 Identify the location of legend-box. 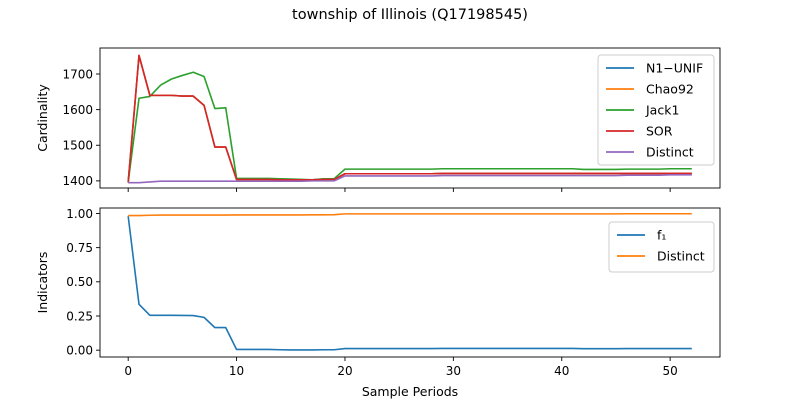
(656, 110).